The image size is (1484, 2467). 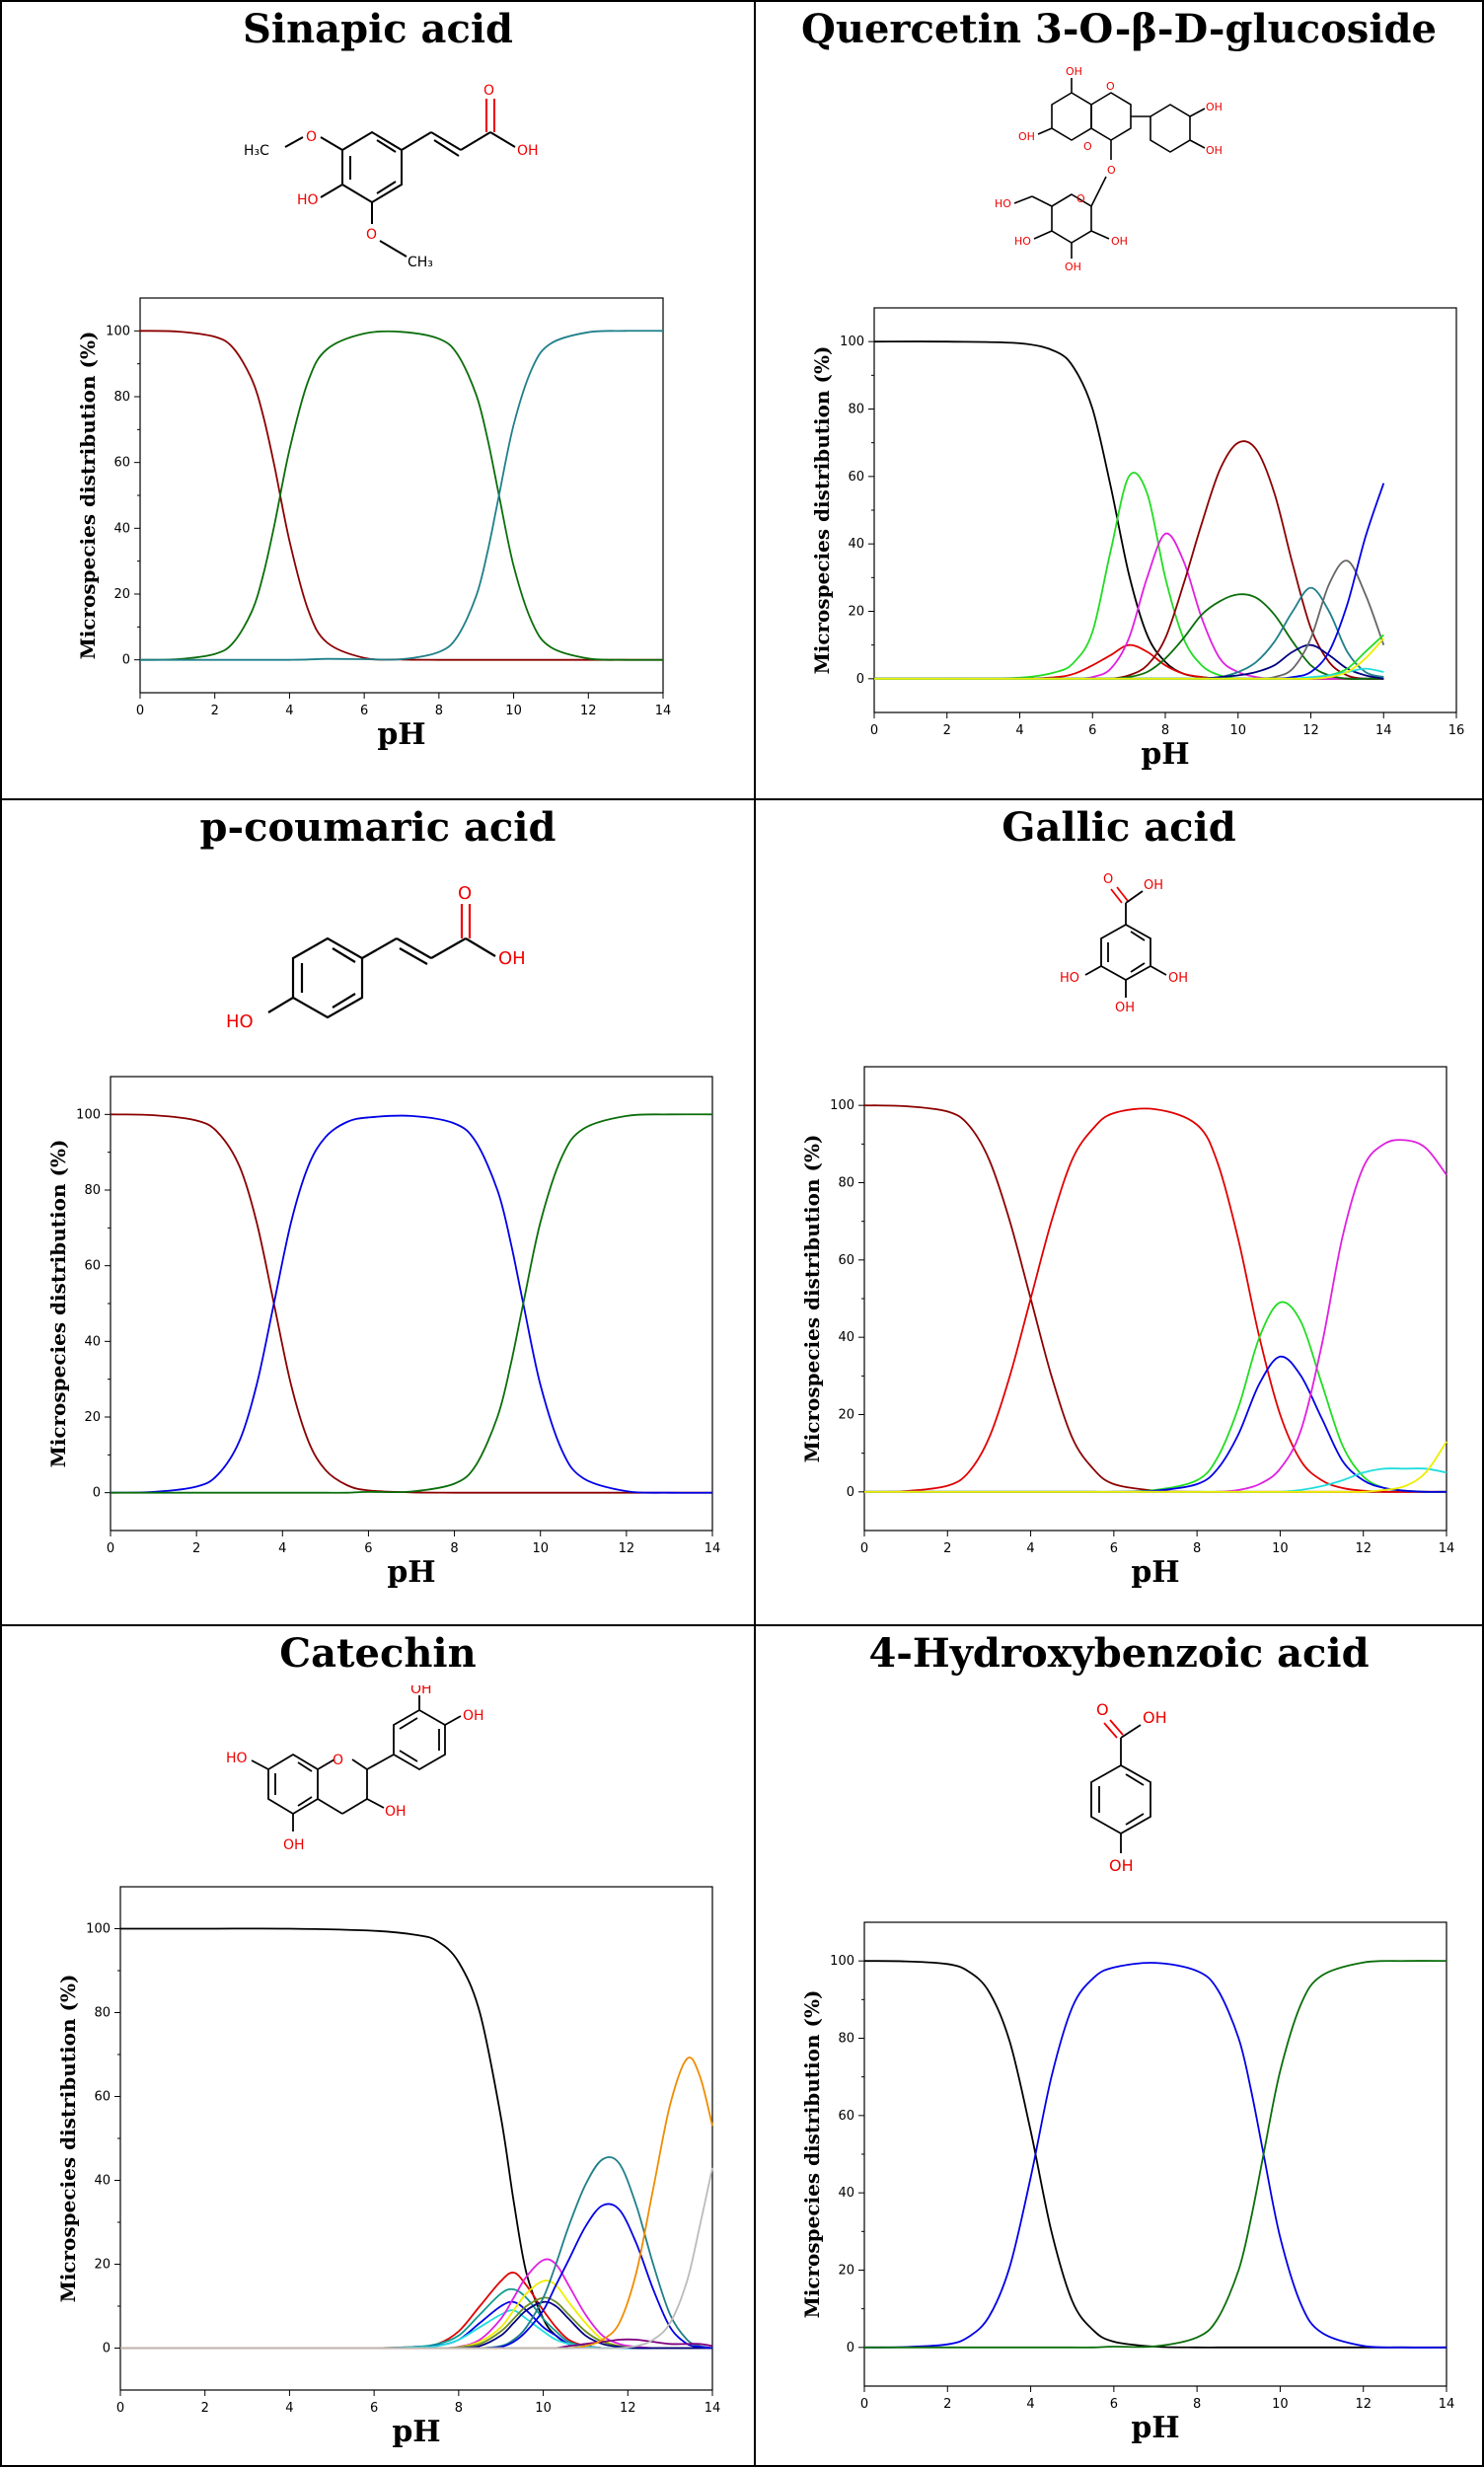 I want to click on catechin-structure: O OH OH HO OH OH, so click(x=355, y=1769).